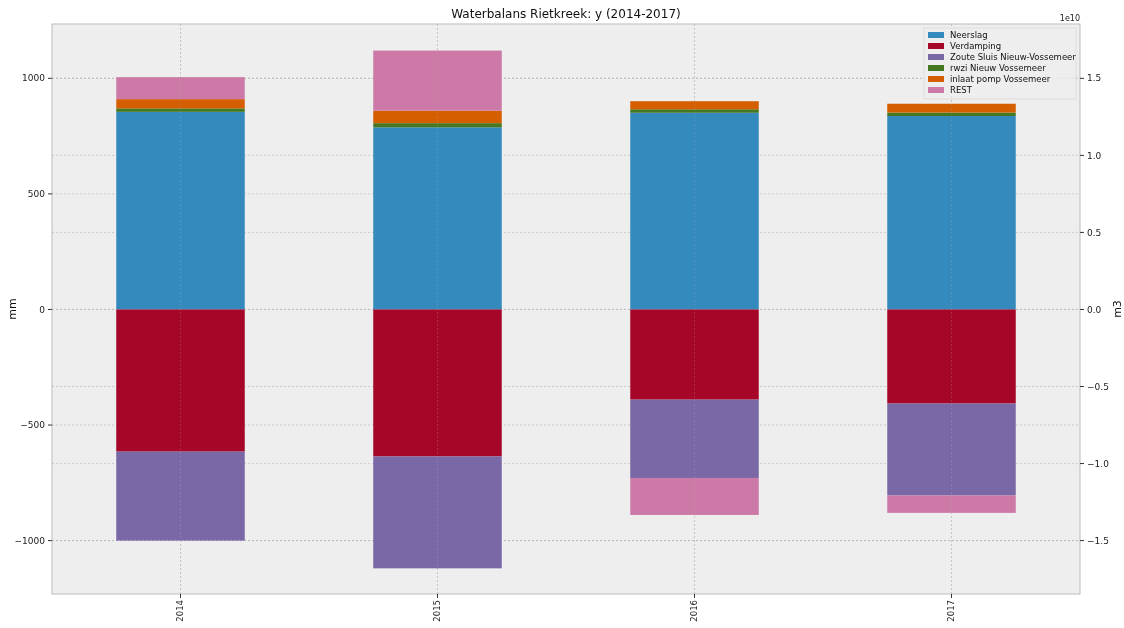 This screenshot has height=628, width=1124. I want to click on y2-tick-label: 1.5, so click(1094, 78).